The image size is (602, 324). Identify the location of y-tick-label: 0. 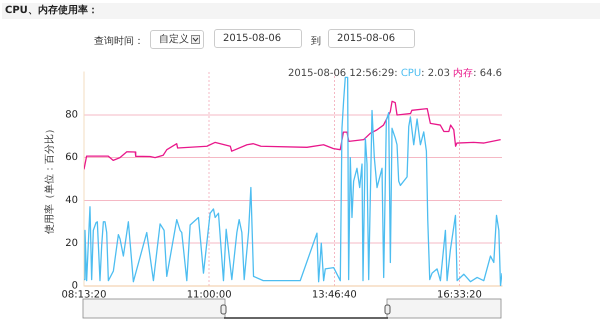
(75, 286).